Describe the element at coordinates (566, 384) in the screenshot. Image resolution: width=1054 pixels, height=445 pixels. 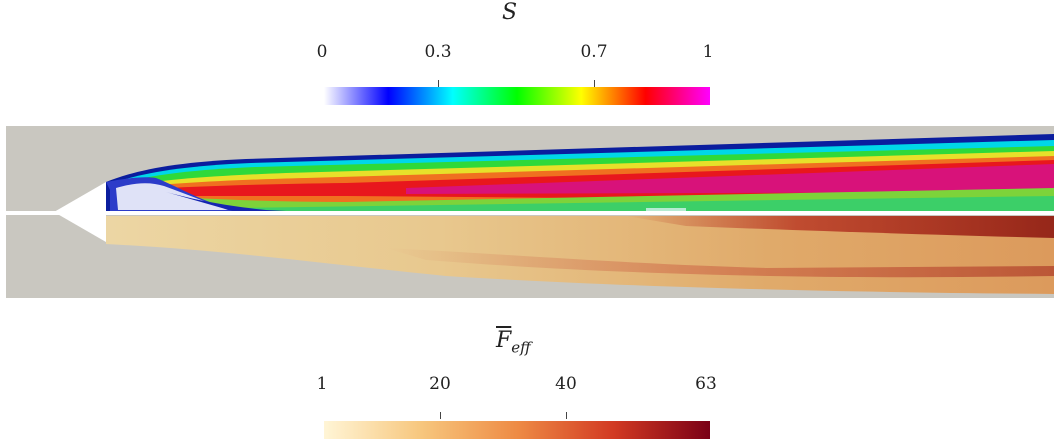
I see `bottom-legend-tick-label: 40` at that location.